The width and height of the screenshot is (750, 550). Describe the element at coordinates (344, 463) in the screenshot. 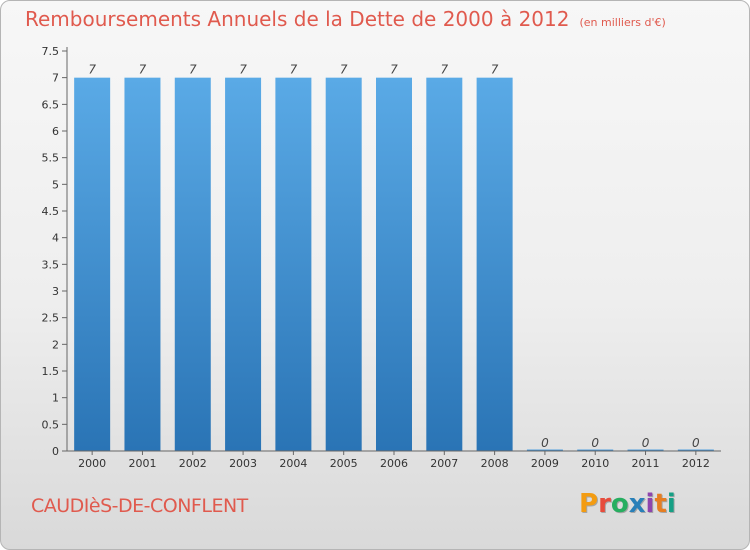

I see `x-tick-label: 2005` at that location.